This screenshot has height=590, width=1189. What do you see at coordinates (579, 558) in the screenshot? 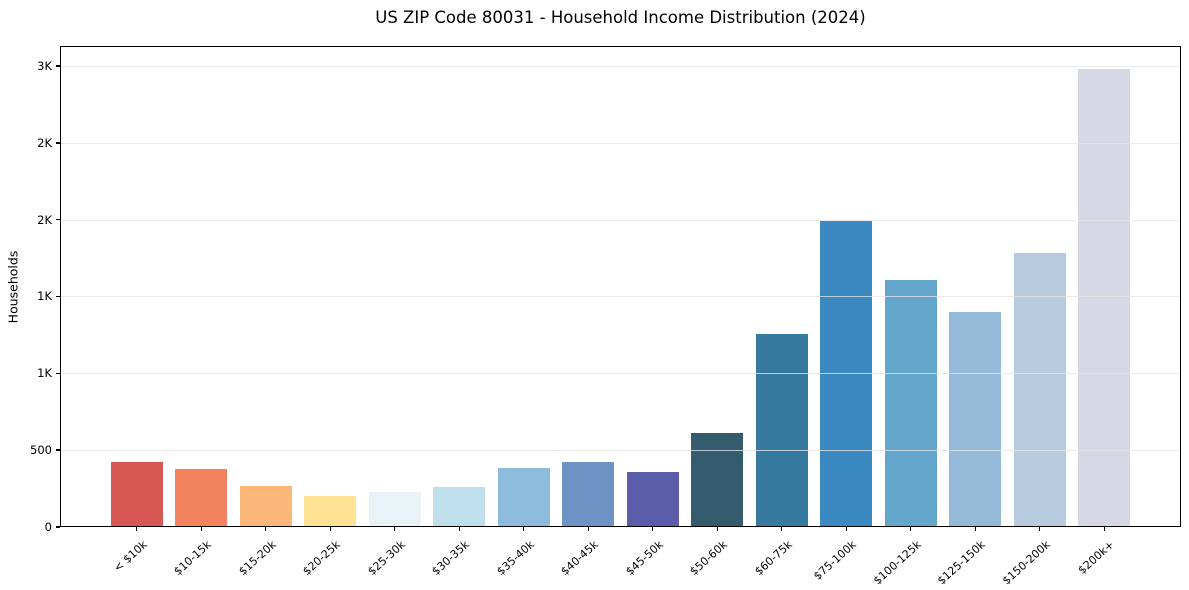
I see `x-tick-label-text: $40-45k` at bounding box center [579, 558].